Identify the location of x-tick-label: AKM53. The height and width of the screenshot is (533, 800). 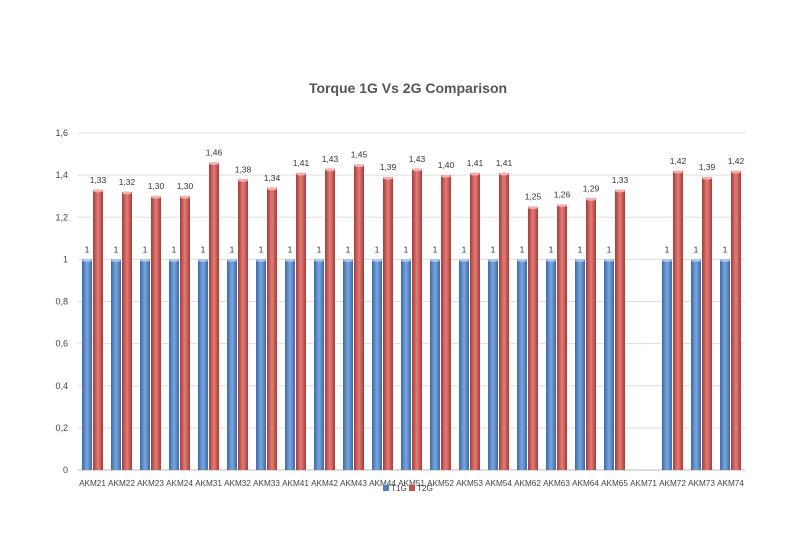
(469, 483).